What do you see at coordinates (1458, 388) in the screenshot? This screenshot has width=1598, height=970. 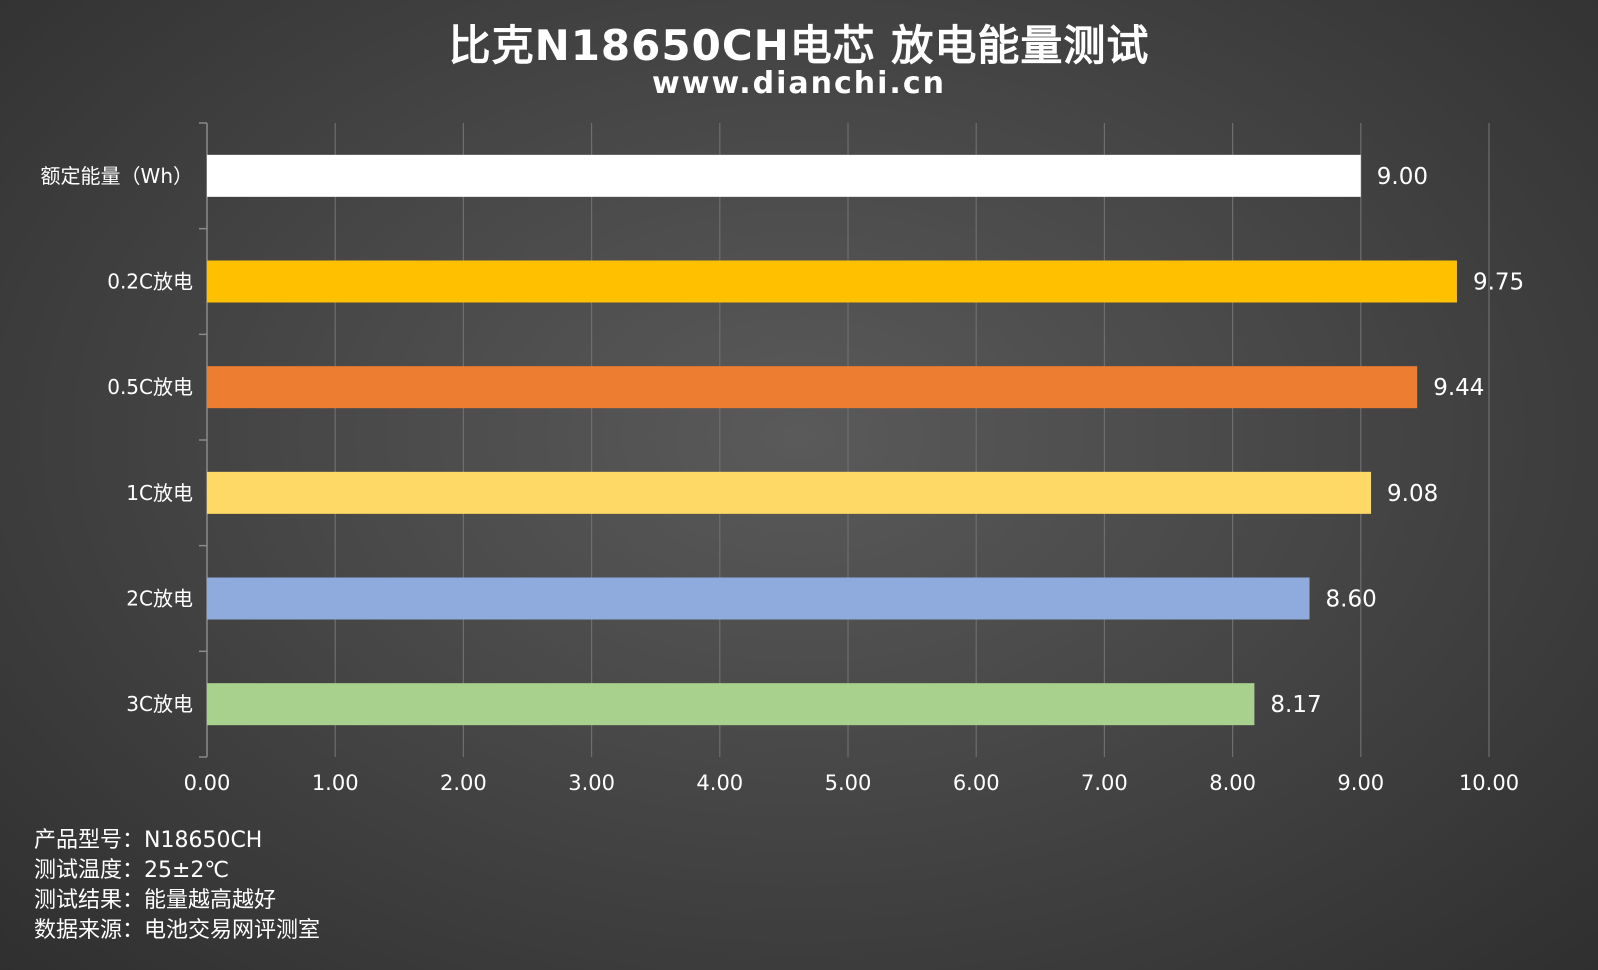 I see `value-label: 9.44` at bounding box center [1458, 388].